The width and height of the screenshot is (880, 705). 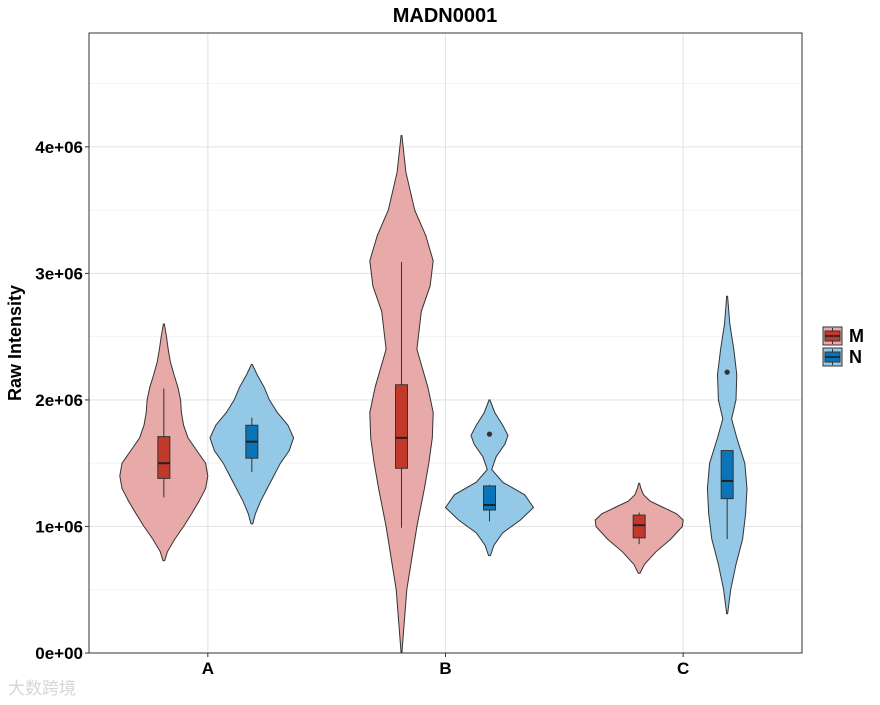 What do you see at coordinates (445, 16) in the screenshot?
I see `chart-title: MADN0001` at bounding box center [445, 16].